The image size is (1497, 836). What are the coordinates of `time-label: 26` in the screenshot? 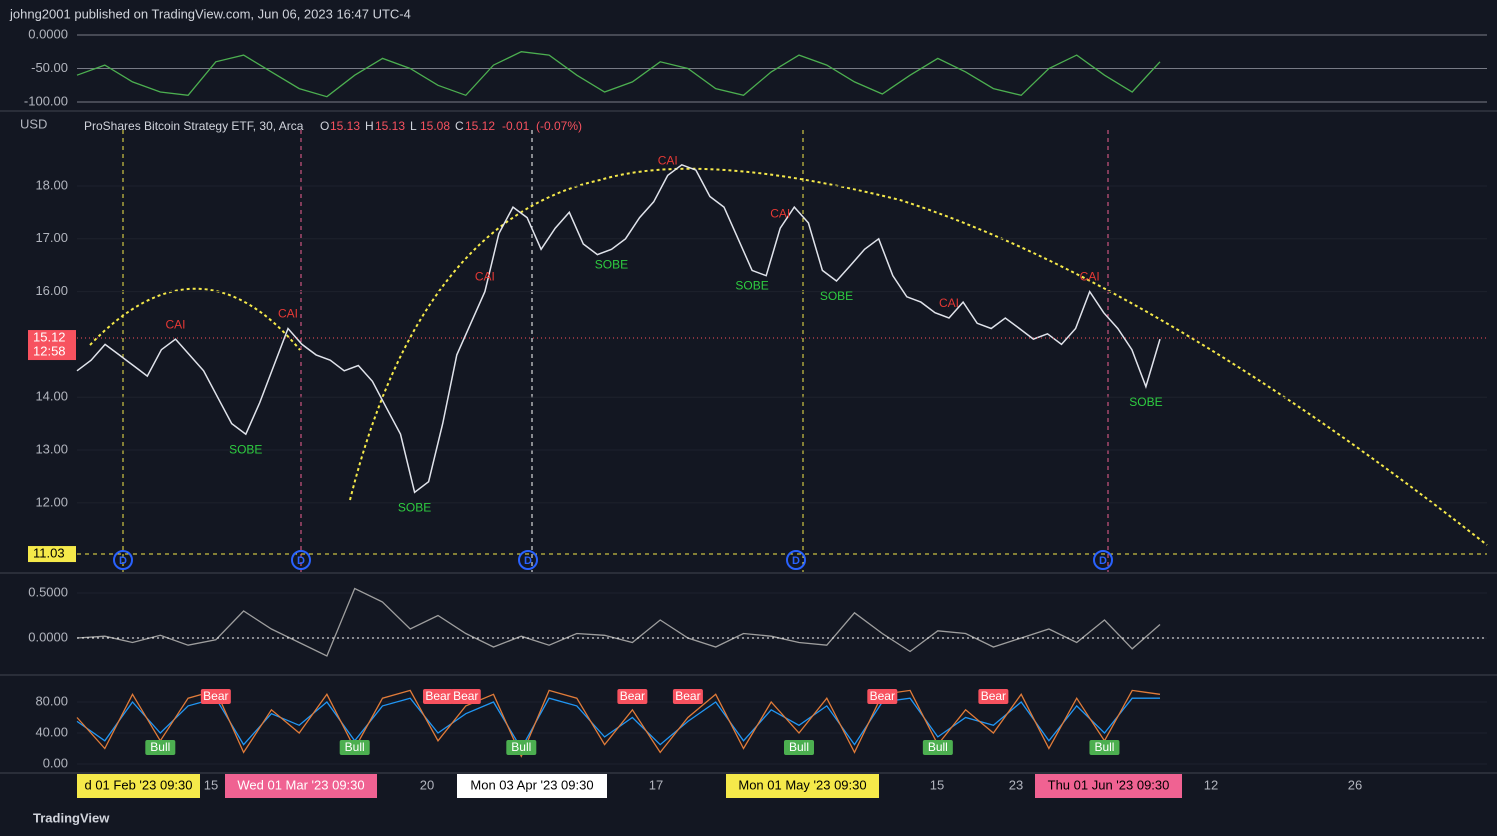 It's located at (1355, 784).